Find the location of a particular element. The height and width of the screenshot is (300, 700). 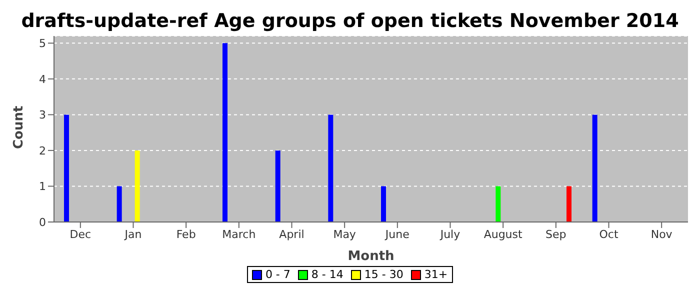

x-axis-title: Month is located at coordinates (371, 256).